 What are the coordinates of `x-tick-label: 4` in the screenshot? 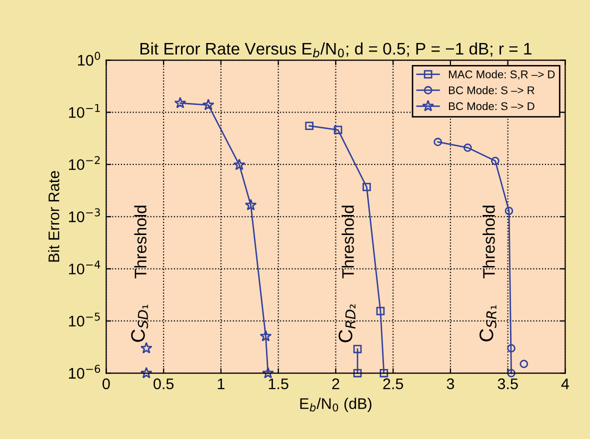 It's located at (565, 384).